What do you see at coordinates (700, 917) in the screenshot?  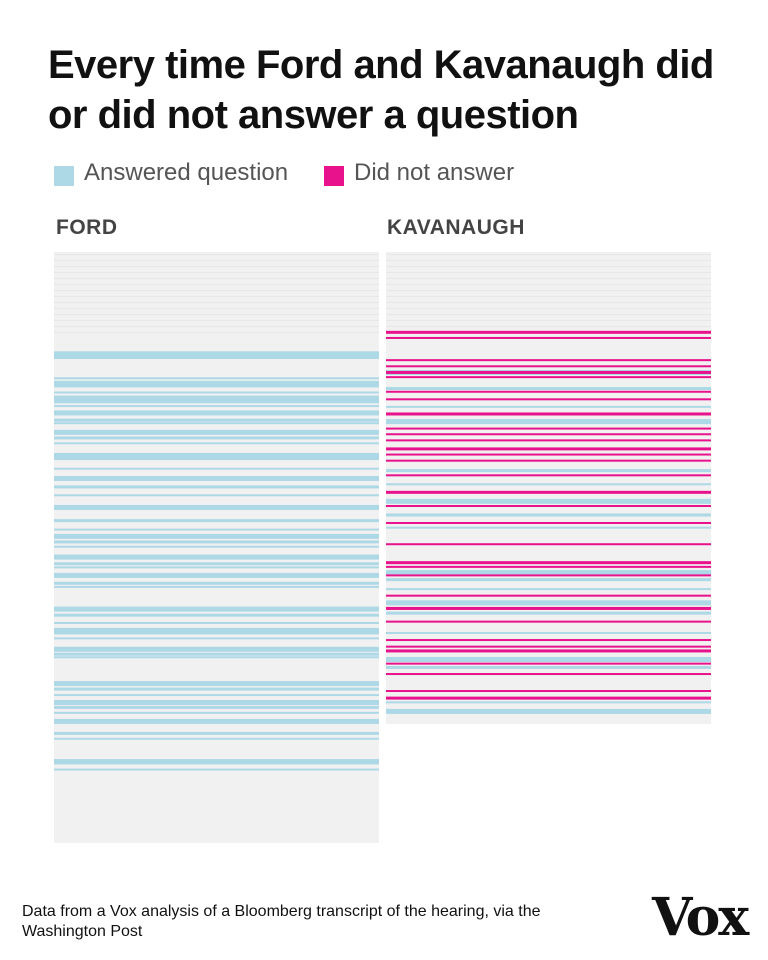 I see `vox-logo: Vox` at bounding box center [700, 917].